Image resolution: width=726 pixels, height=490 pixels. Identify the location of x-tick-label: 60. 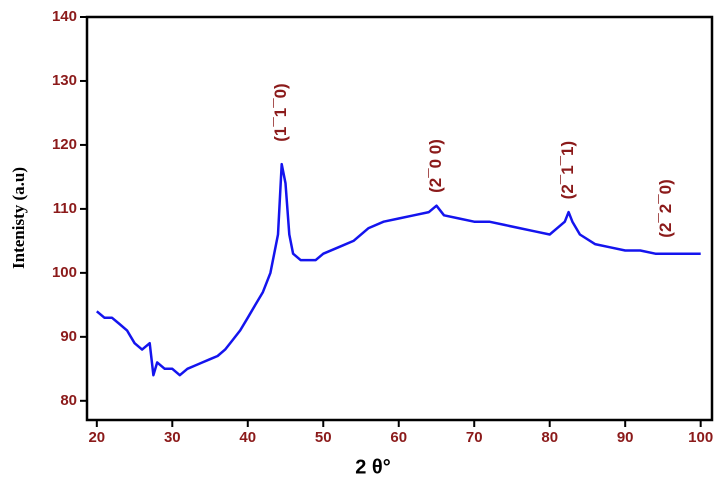
(398, 437).